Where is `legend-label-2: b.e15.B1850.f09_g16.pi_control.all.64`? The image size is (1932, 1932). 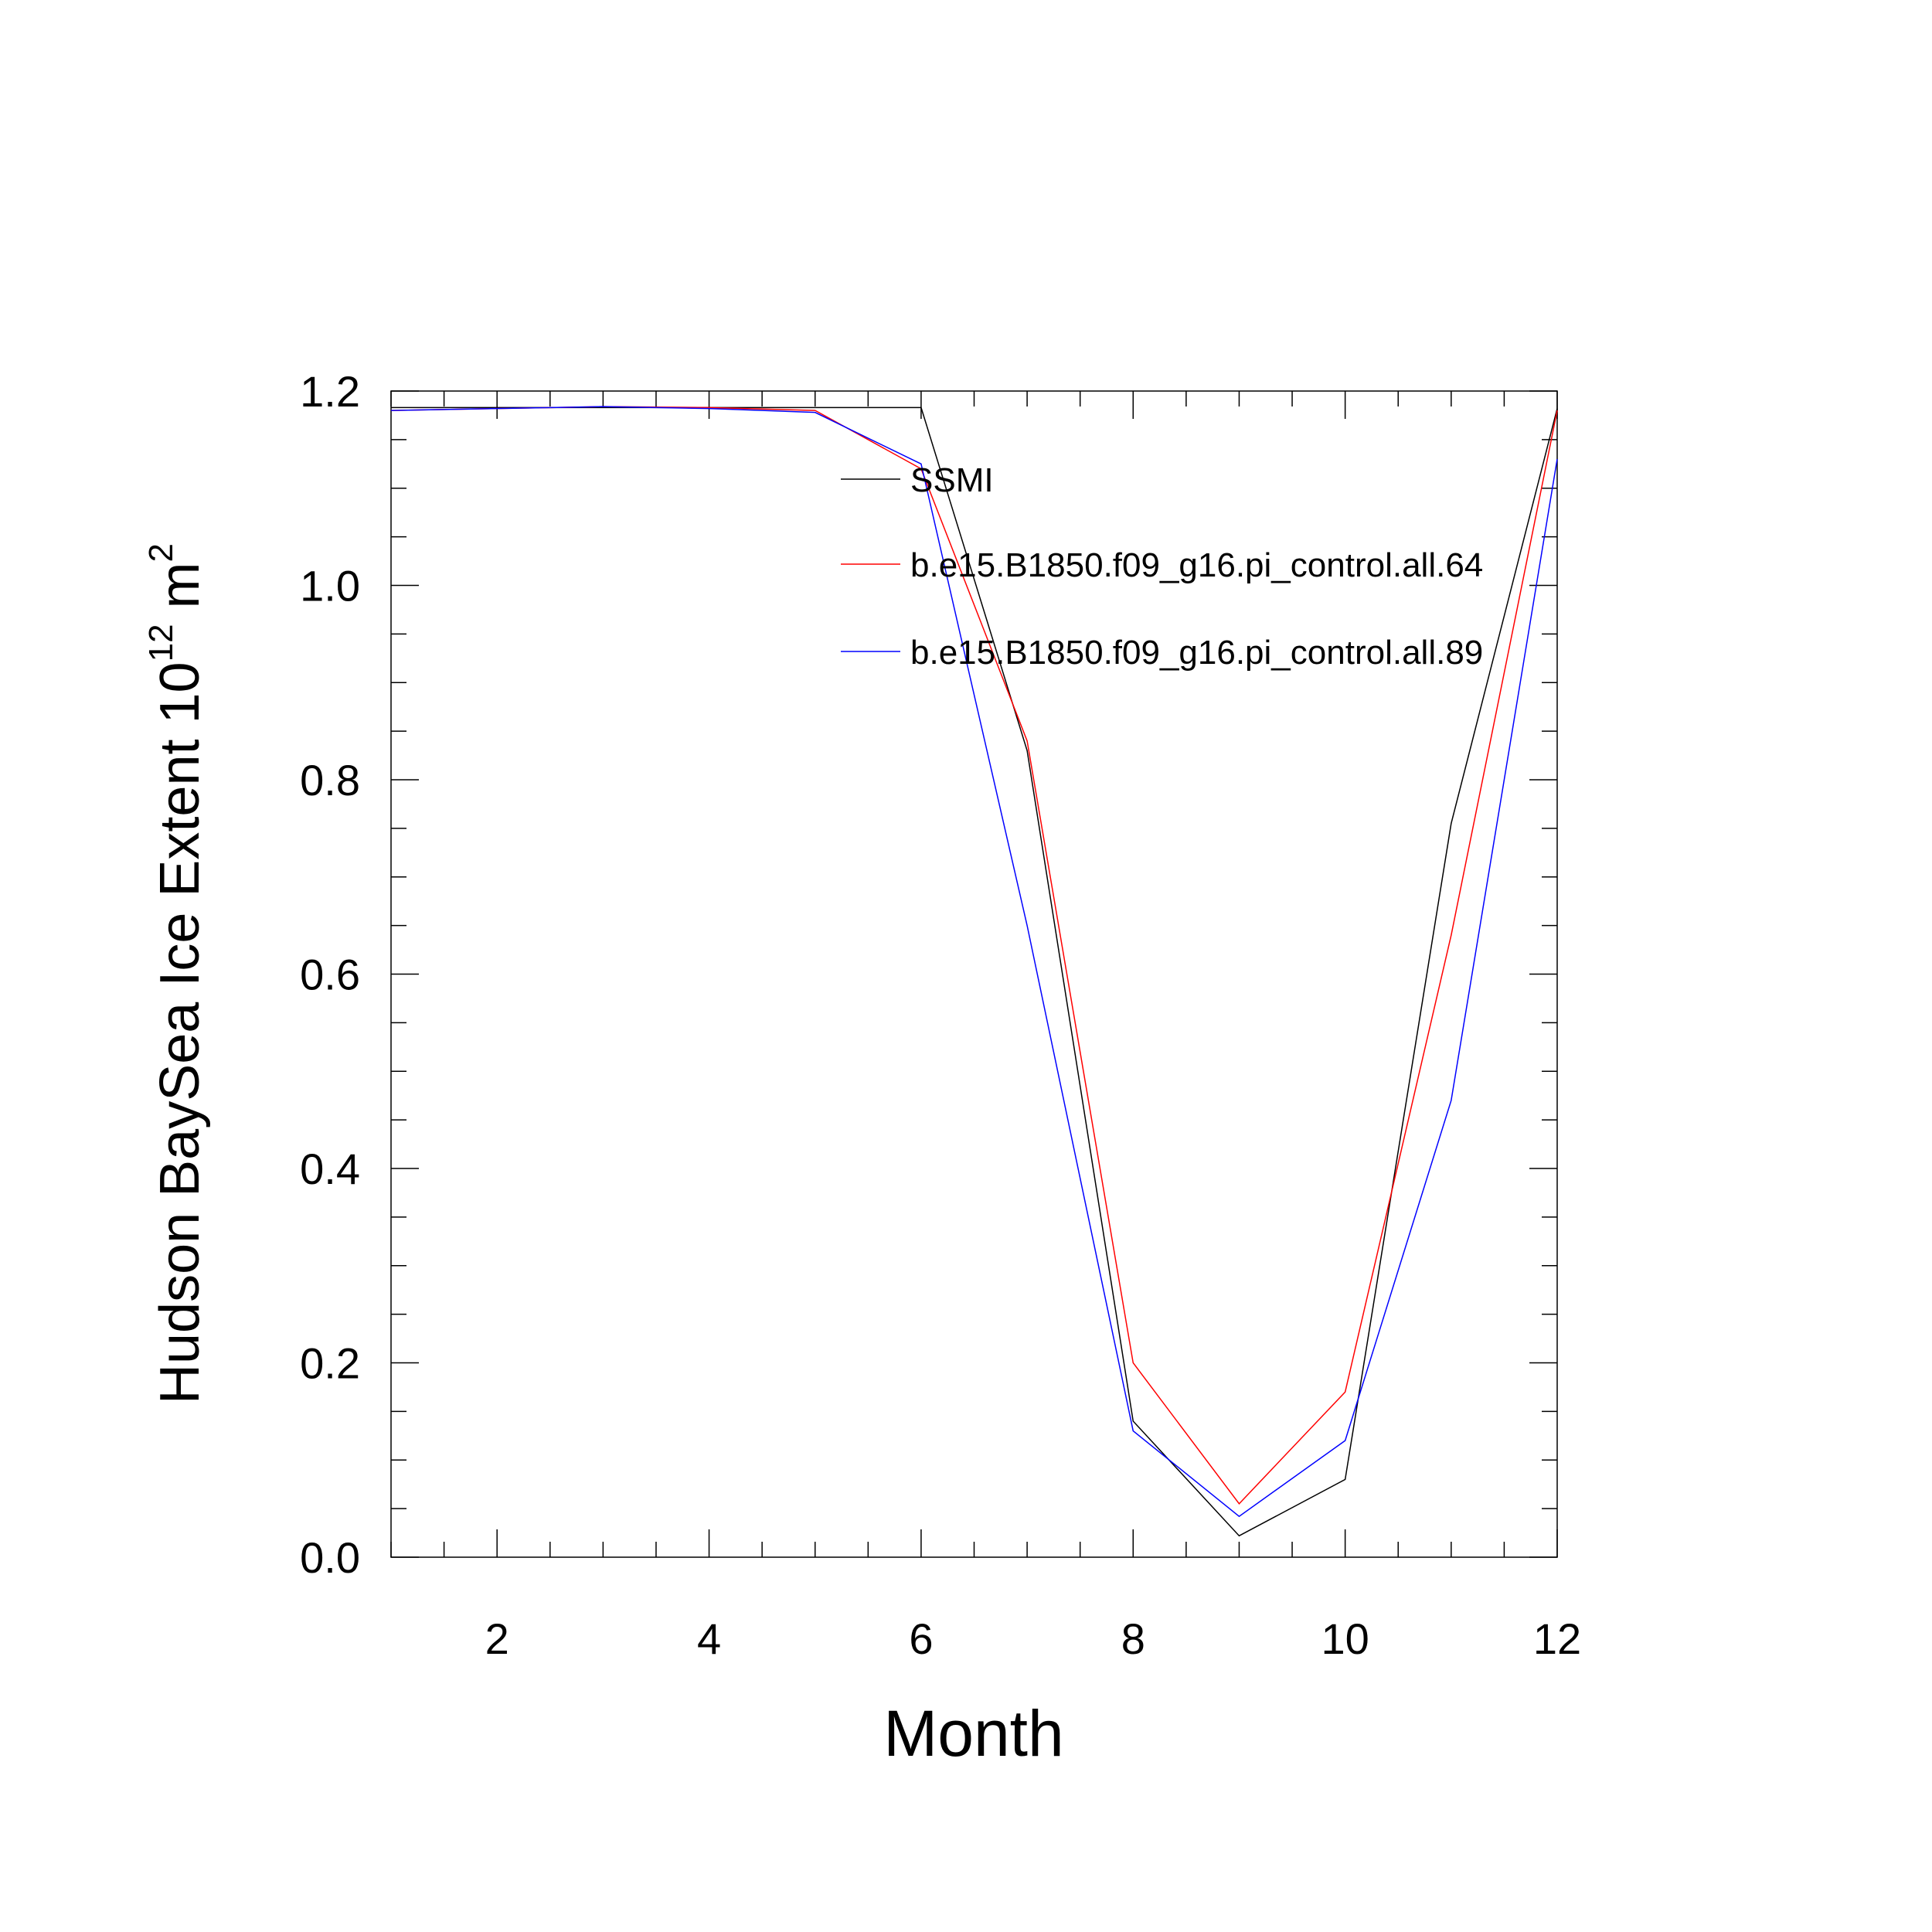 legend-label-2: b.e15.B1850.f09_g16.pi_control.all.64 is located at coordinates (1197, 565).